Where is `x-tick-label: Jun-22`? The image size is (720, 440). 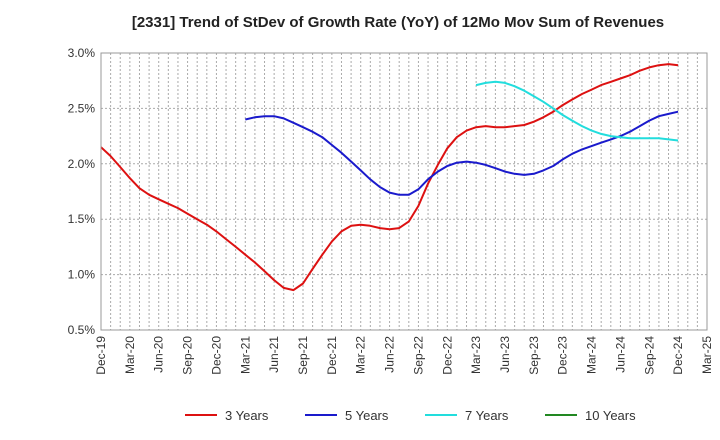 x-tick-label: Jun-22 is located at coordinates (390, 354).